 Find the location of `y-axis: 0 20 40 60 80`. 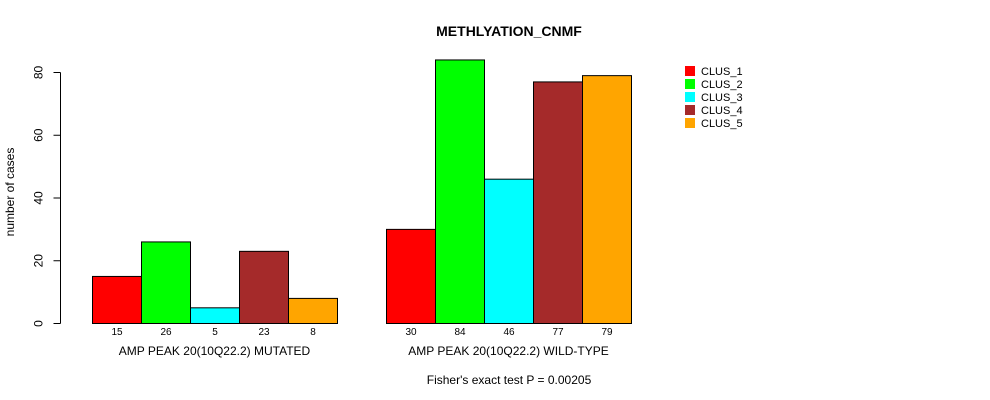

y-axis: 0 20 40 60 80 is located at coordinates (46, 196).